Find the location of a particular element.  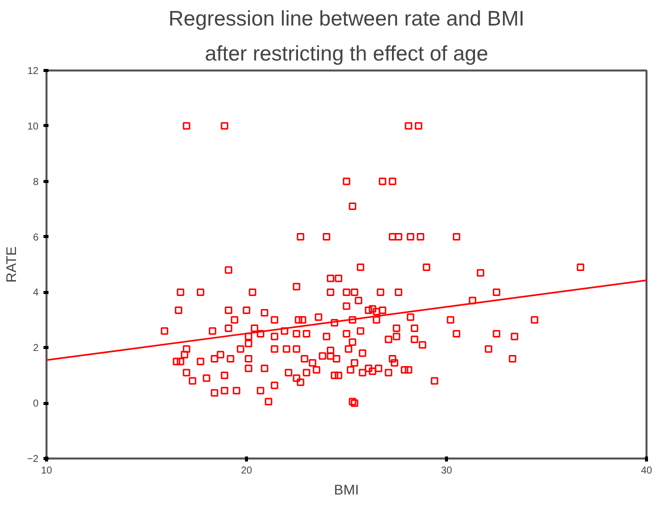

chart-title: Regression line between rate and BMI is located at coordinates (346, 19).